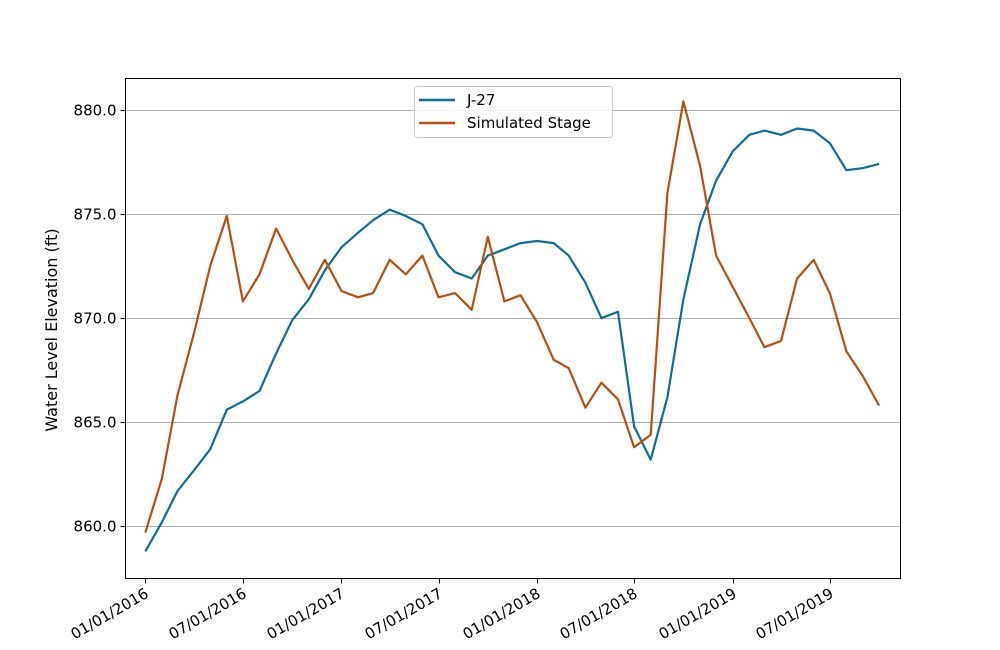  What do you see at coordinates (51, 329) in the screenshot?
I see `y-axis-label: Water Level Elevation (ft)` at bounding box center [51, 329].